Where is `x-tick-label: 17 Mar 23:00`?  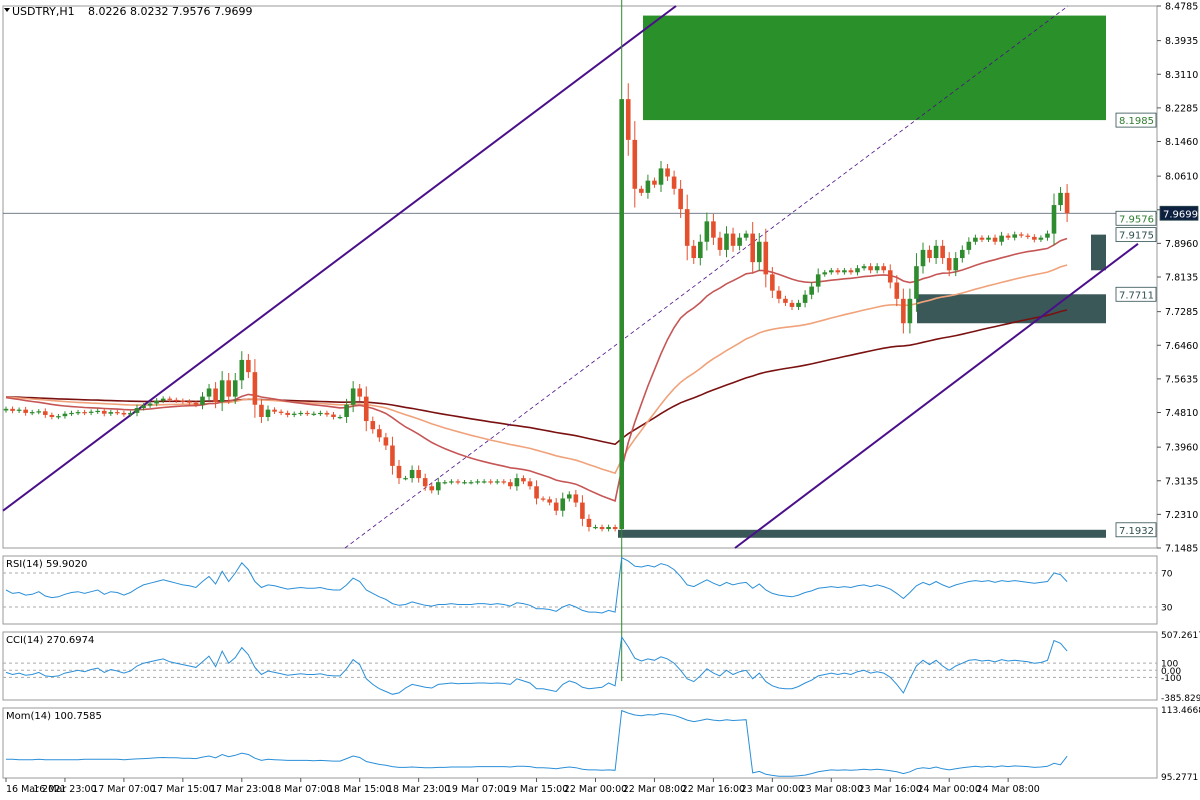
x-tick-label: 17 Mar 23:00 is located at coordinates (241, 789).